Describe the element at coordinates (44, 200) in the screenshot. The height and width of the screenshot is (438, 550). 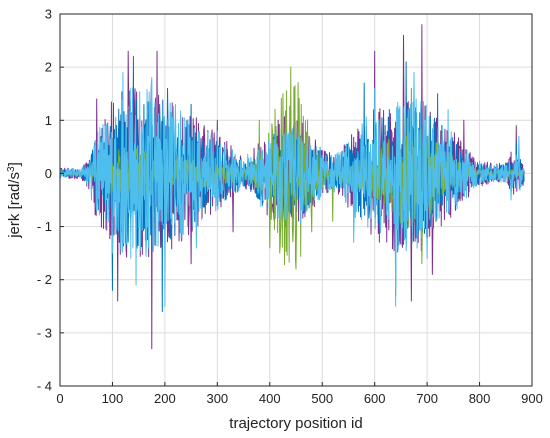
I see `y-tick-labels: - 4 - 3 - 2 - 1 0 1 2 3` at that location.